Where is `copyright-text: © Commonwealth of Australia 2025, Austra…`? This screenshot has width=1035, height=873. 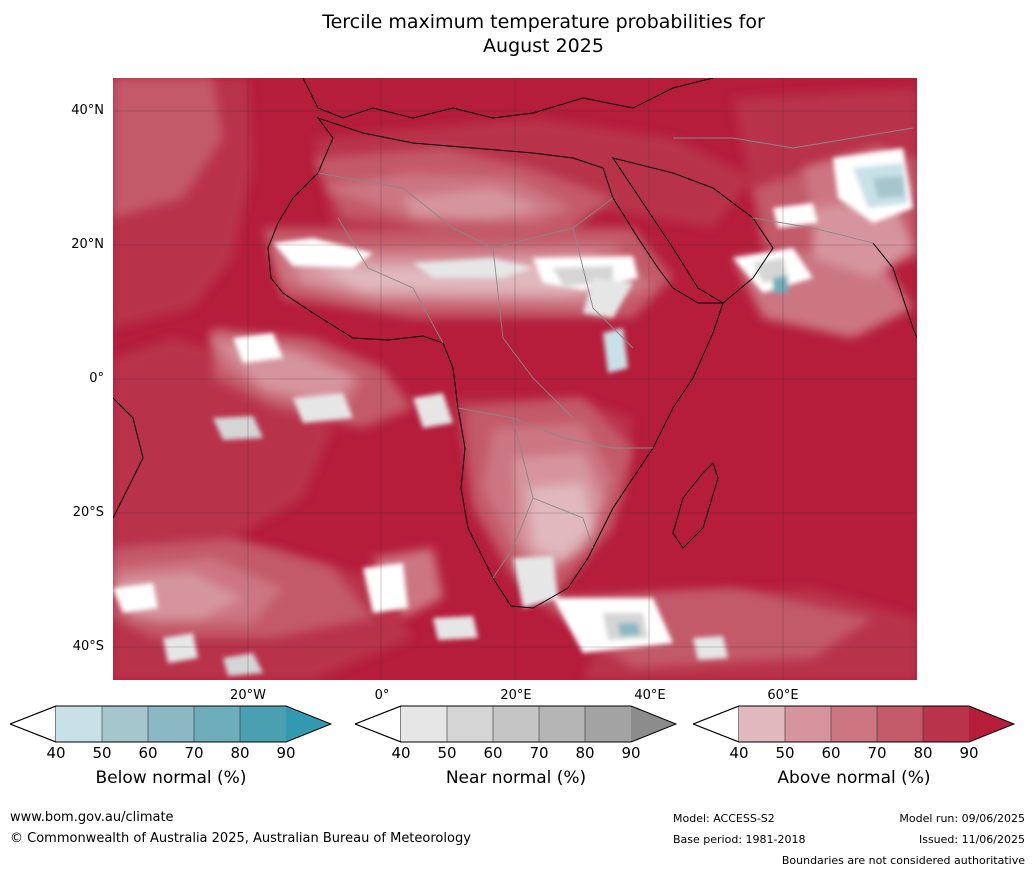 copyright-text: © Commonwealth of Australia 2025, Austra… is located at coordinates (240, 838).